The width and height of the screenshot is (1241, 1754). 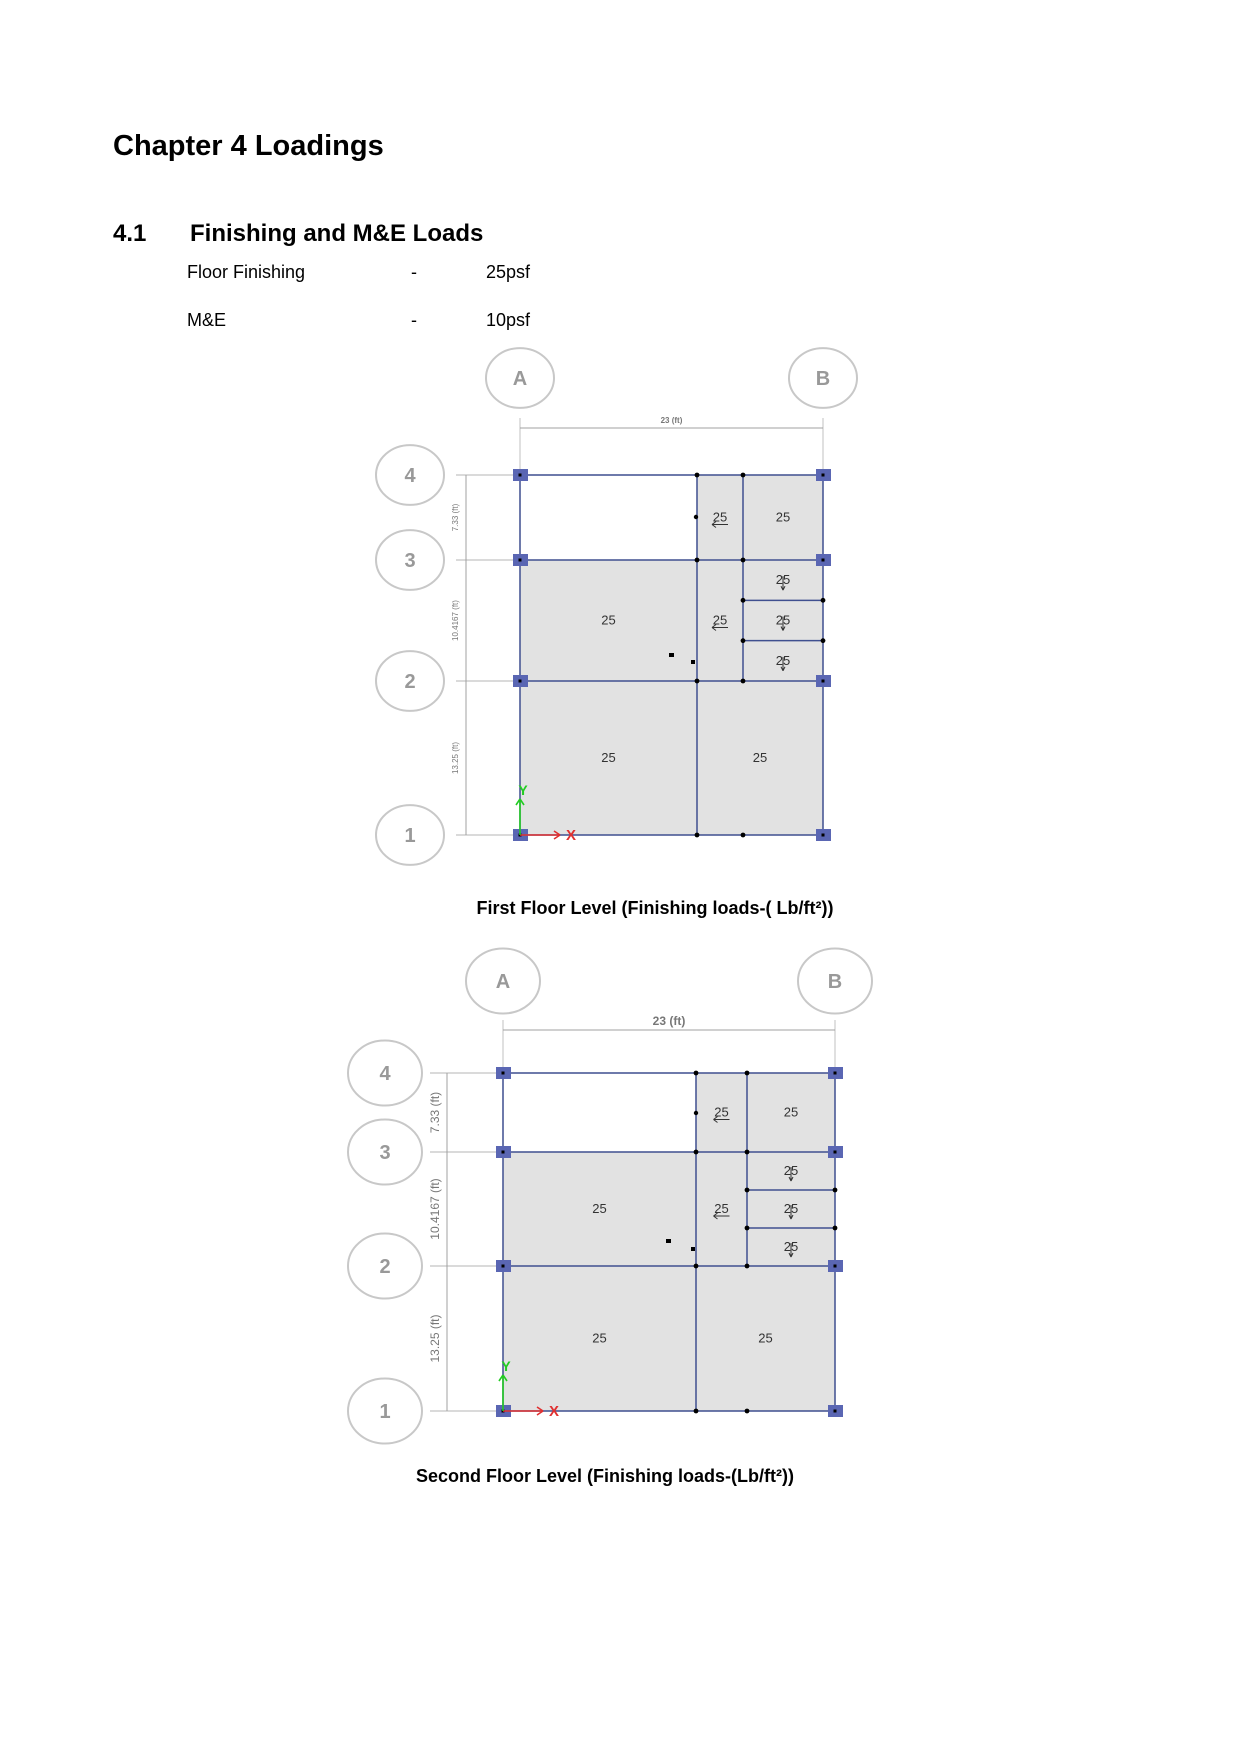 I want to click on ff-load-top-right: 25, so click(x=783, y=517).